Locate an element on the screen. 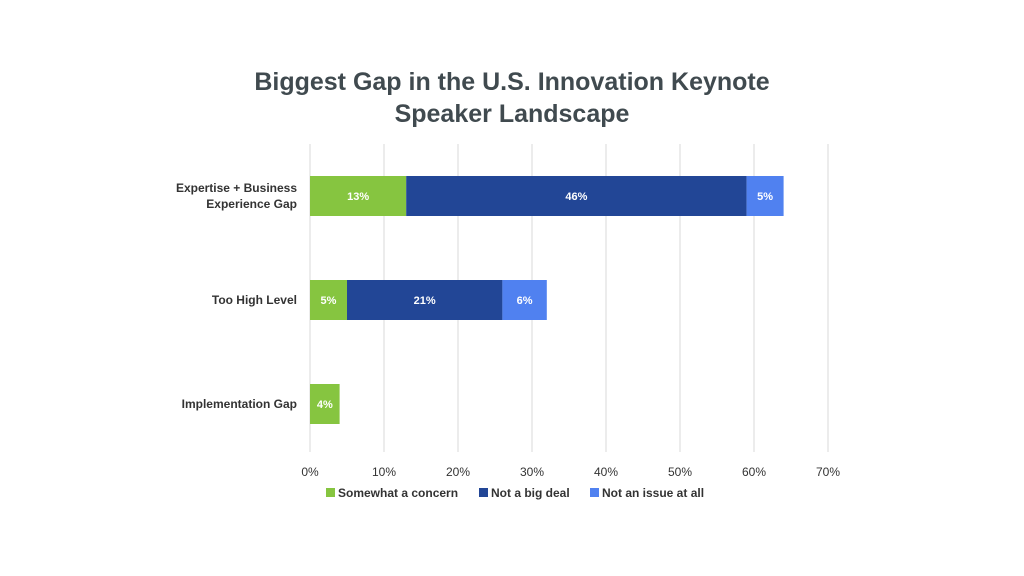 The height and width of the screenshot is (576, 1024). category-label-2-line-0: Implementation Gap is located at coordinates (239, 404).